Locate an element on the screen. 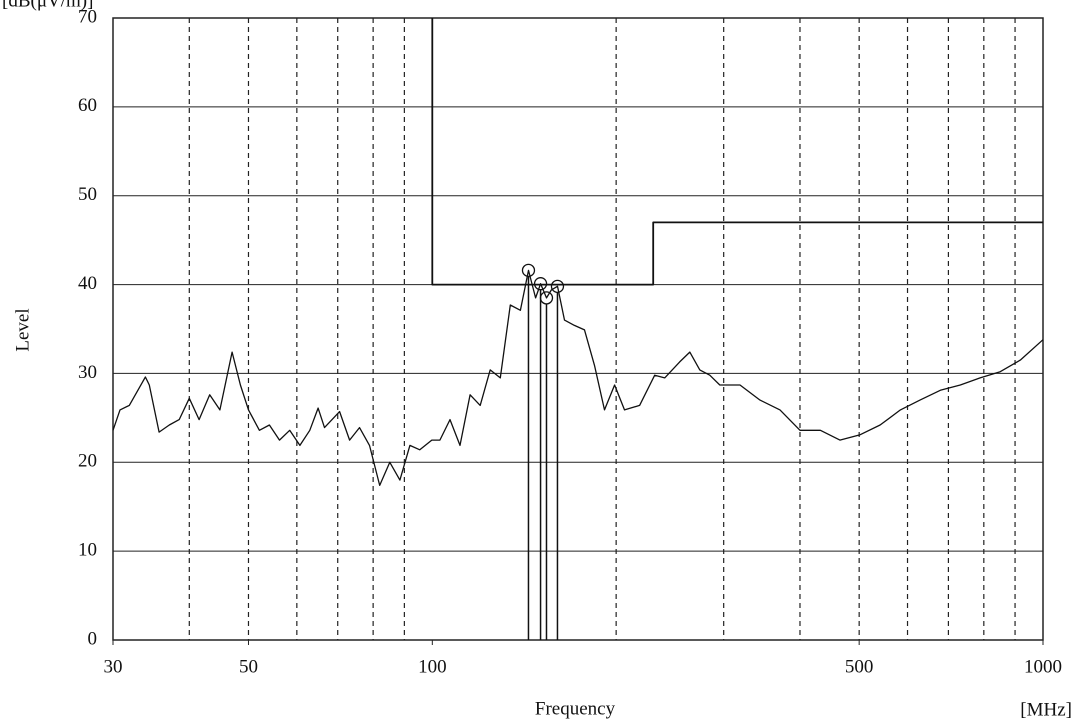 This screenshot has height=722, width=1077. x-axis-label: Frequency is located at coordinates (575, 708).